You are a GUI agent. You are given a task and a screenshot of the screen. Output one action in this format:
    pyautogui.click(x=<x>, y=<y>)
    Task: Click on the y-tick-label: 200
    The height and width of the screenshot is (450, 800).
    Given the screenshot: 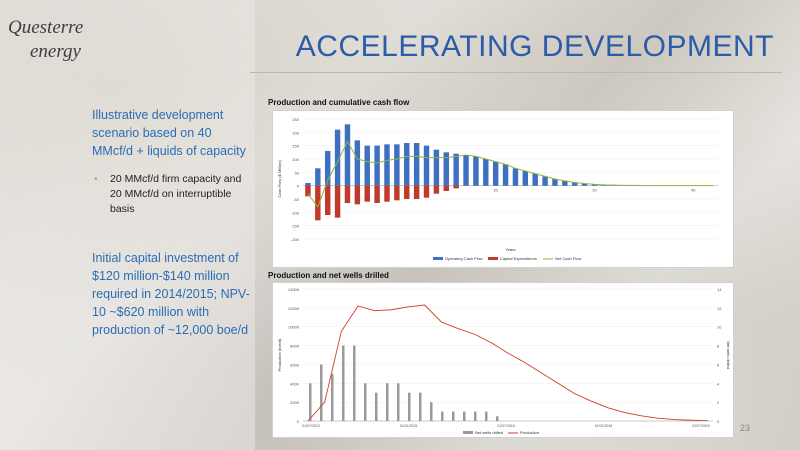 What is the action you would take?
    pyautogui.click(x=295, y=132)
    